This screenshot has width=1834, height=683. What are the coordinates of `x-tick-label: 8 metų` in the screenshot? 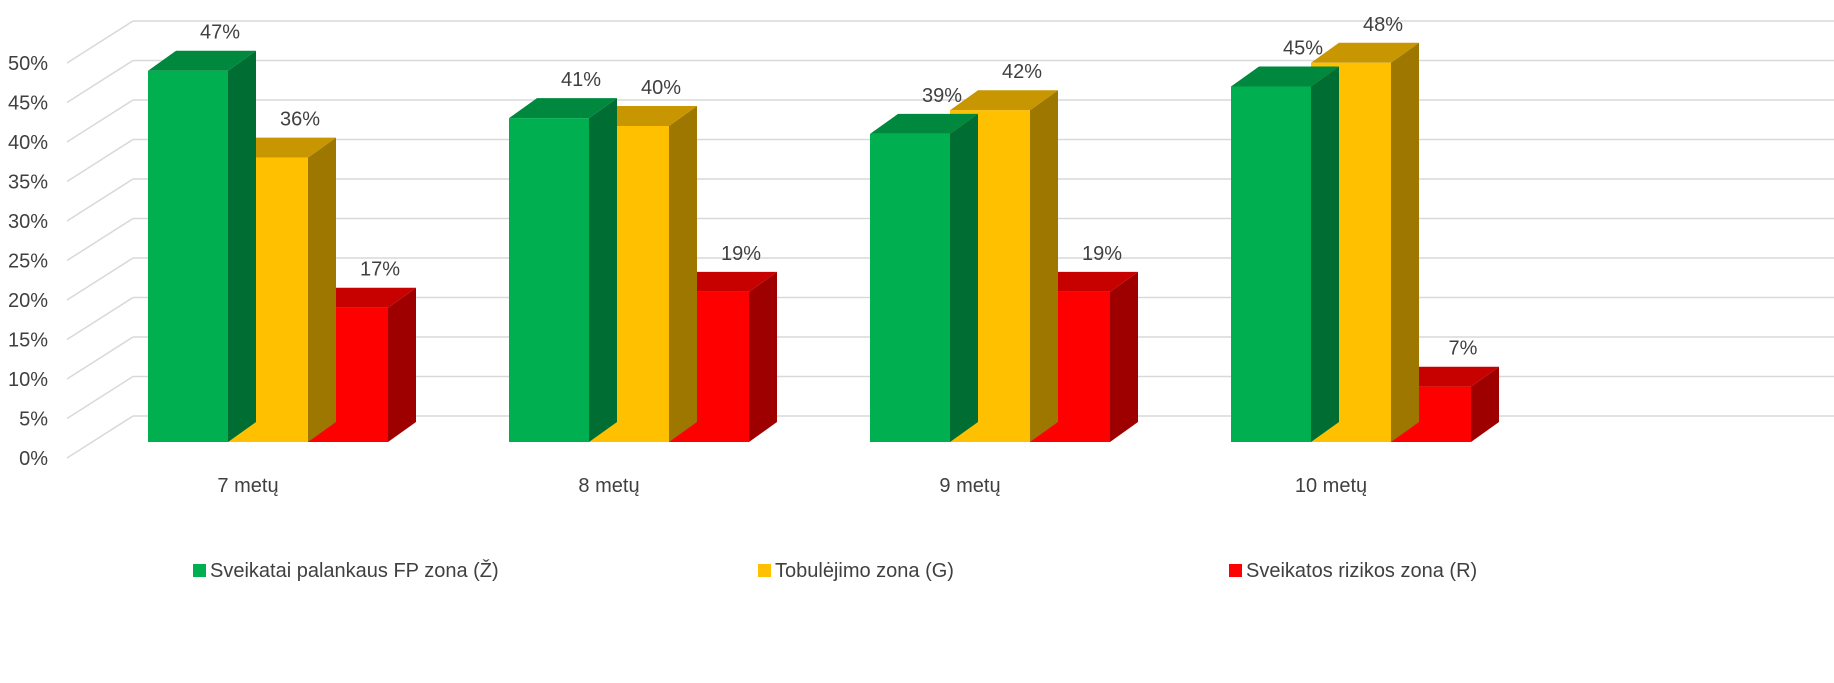 It's located at (608, 486).